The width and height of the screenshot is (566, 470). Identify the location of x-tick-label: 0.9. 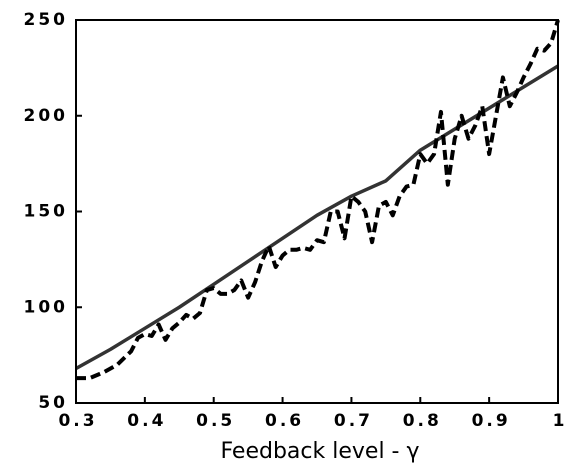
(491, 421).